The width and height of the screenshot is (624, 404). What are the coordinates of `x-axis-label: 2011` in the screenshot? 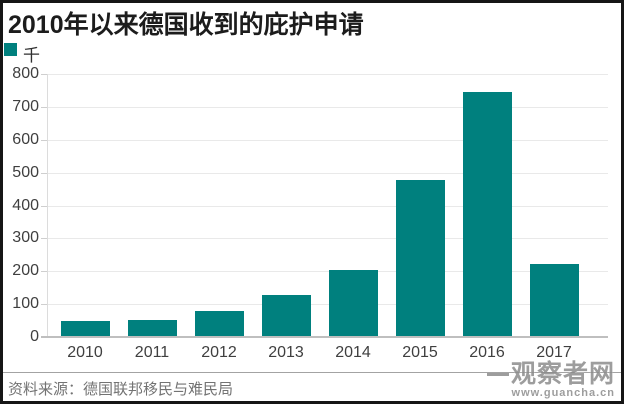 It's located at (152, 352).